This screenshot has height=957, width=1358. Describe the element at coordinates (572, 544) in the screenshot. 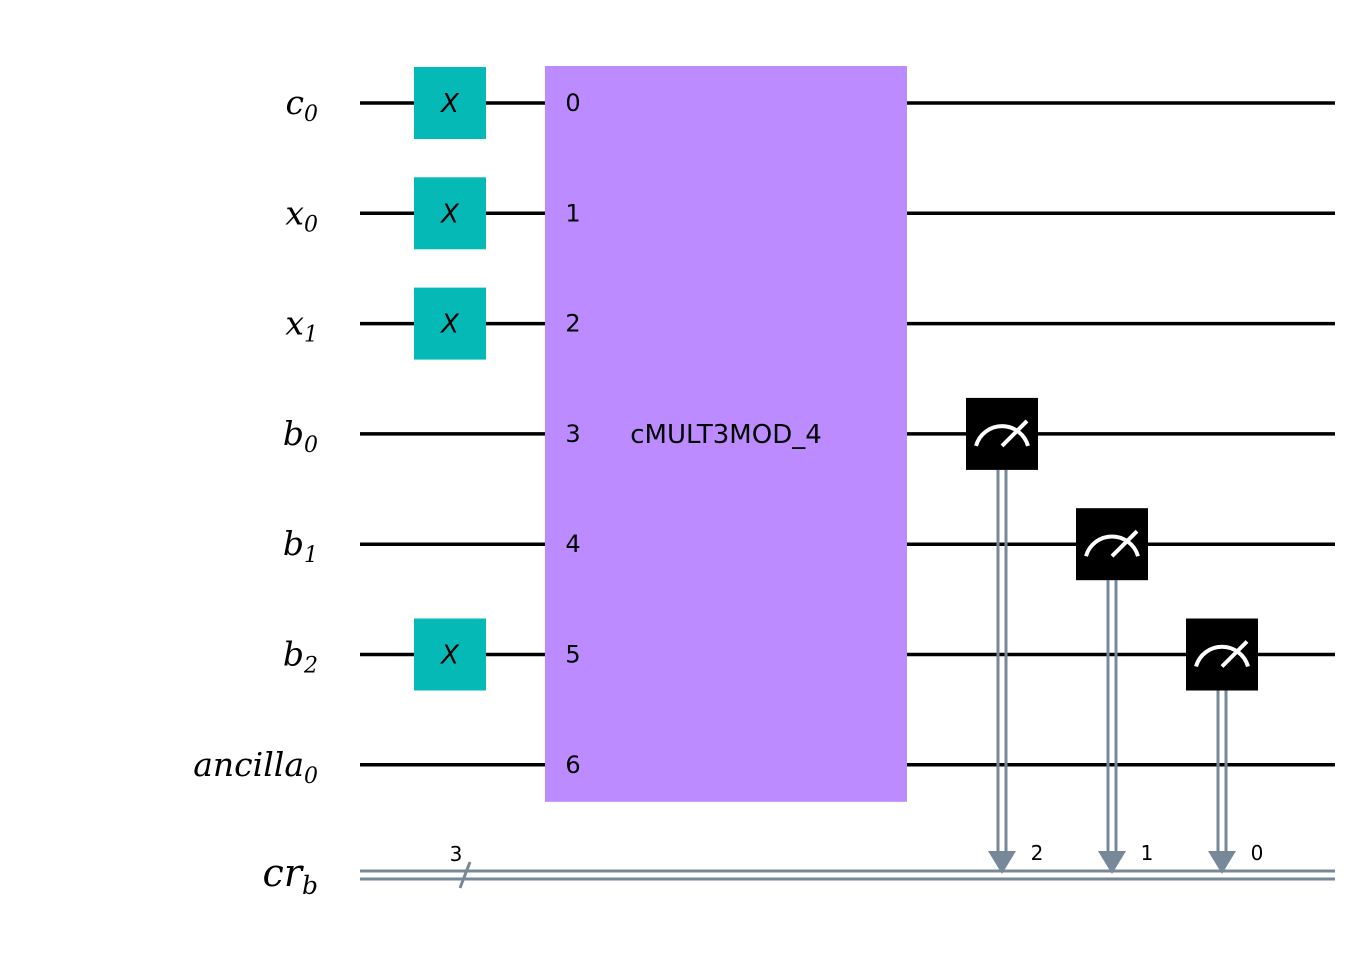

I see `block-port-index: 4` at that location.